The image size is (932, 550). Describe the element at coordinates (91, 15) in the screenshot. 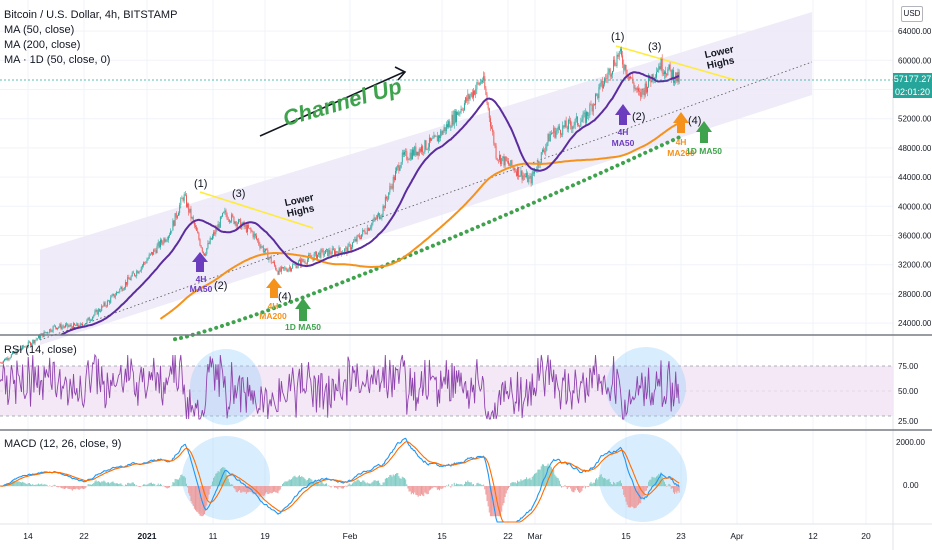

I see `chart-title: Bitcoin / U.S. Dollar, 4h, BITSTAMP` at that location.